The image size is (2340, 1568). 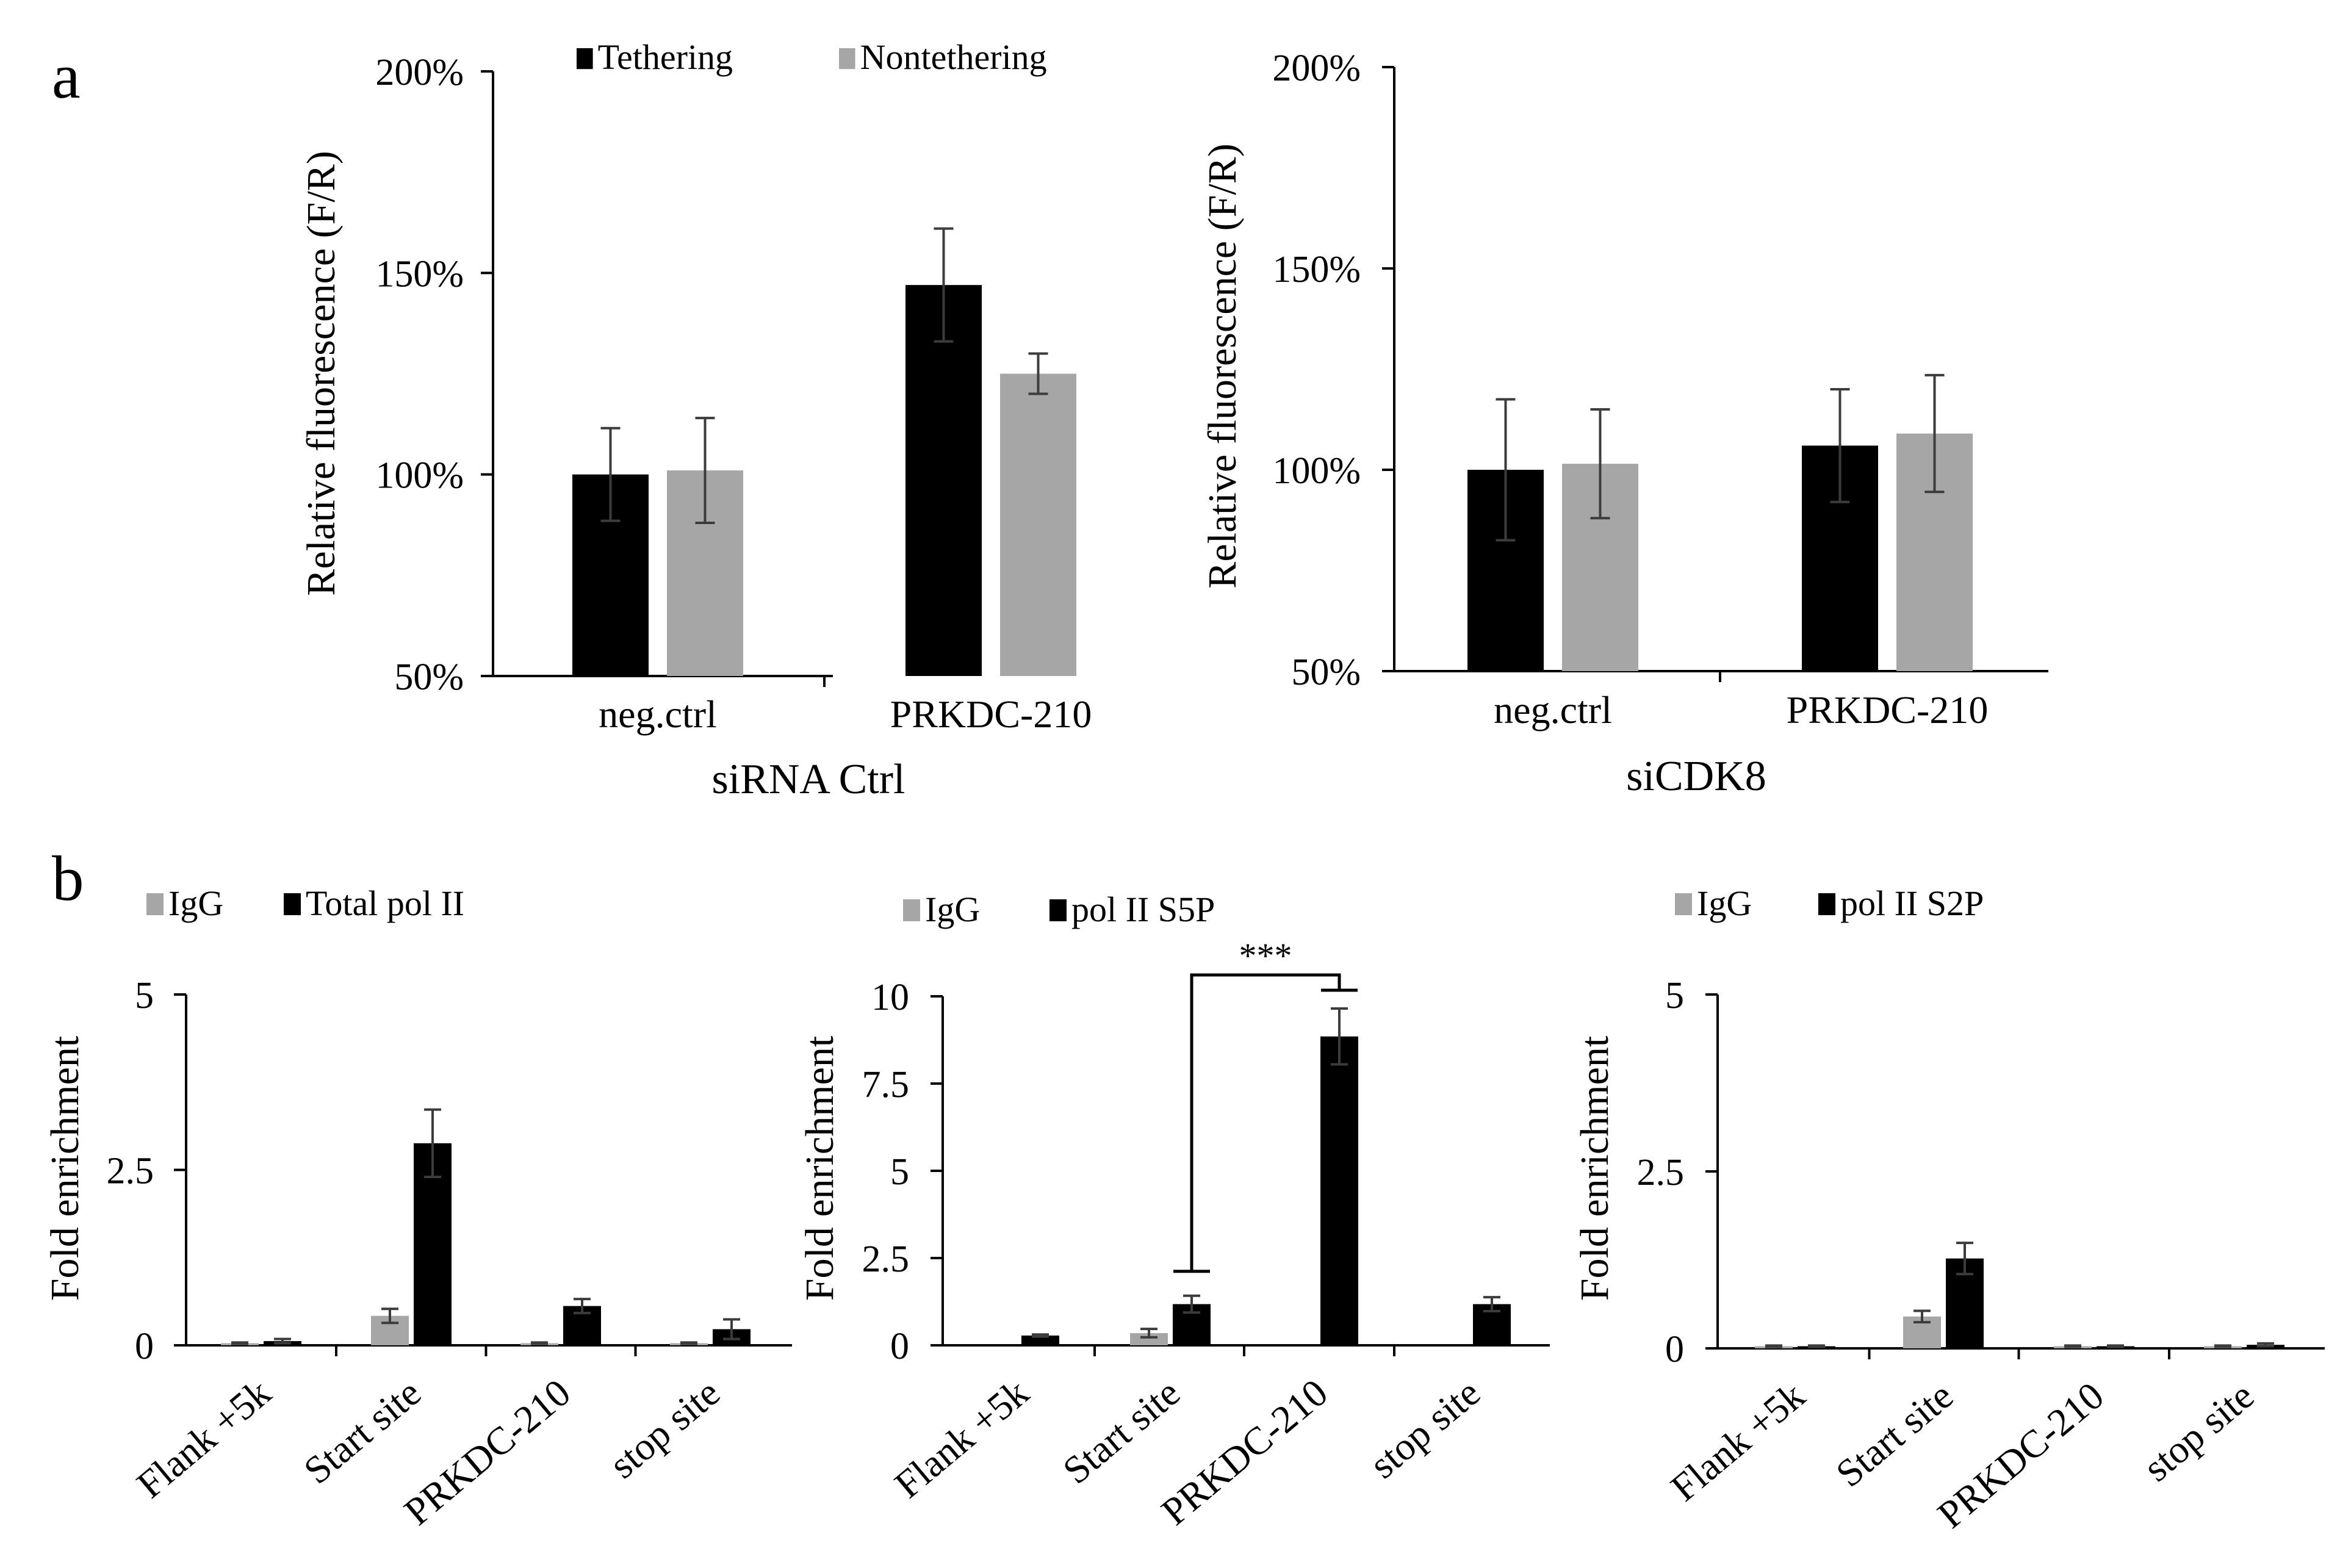 I want to click on y-tick-label: 10, so click(x=890, y=997).